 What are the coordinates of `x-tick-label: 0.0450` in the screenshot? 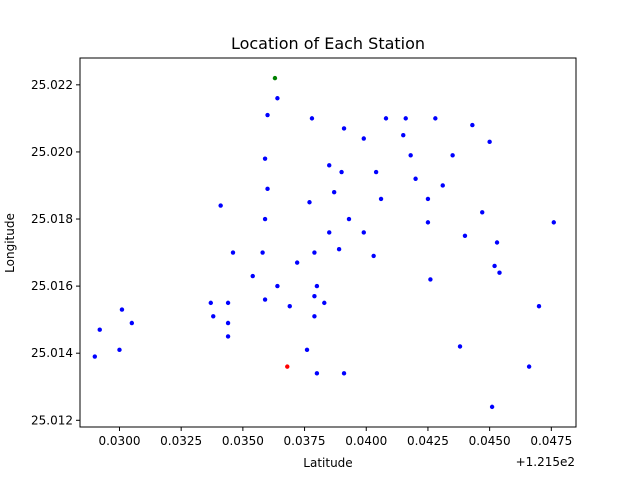 It's located at (490, 441).